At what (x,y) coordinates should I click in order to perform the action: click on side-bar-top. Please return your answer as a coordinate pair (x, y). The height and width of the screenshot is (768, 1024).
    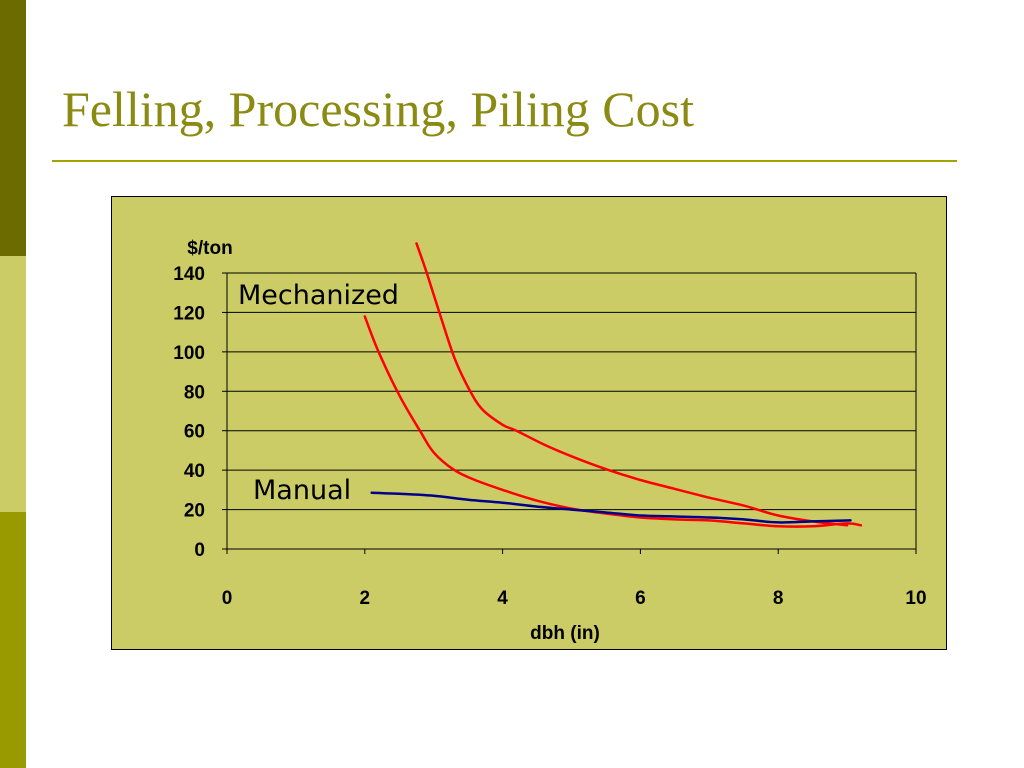
    Looking at the image, I should click on (13, 128).